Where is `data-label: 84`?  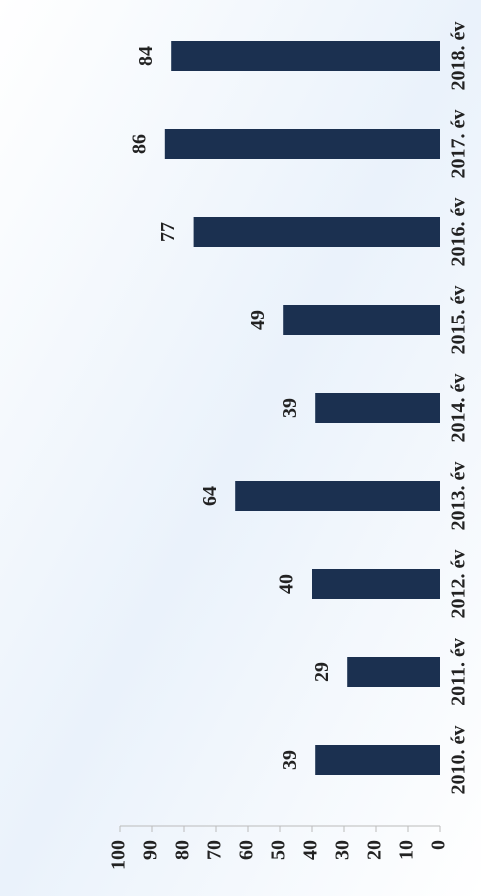
data-label: 84 is located at coordinates (146, 56).